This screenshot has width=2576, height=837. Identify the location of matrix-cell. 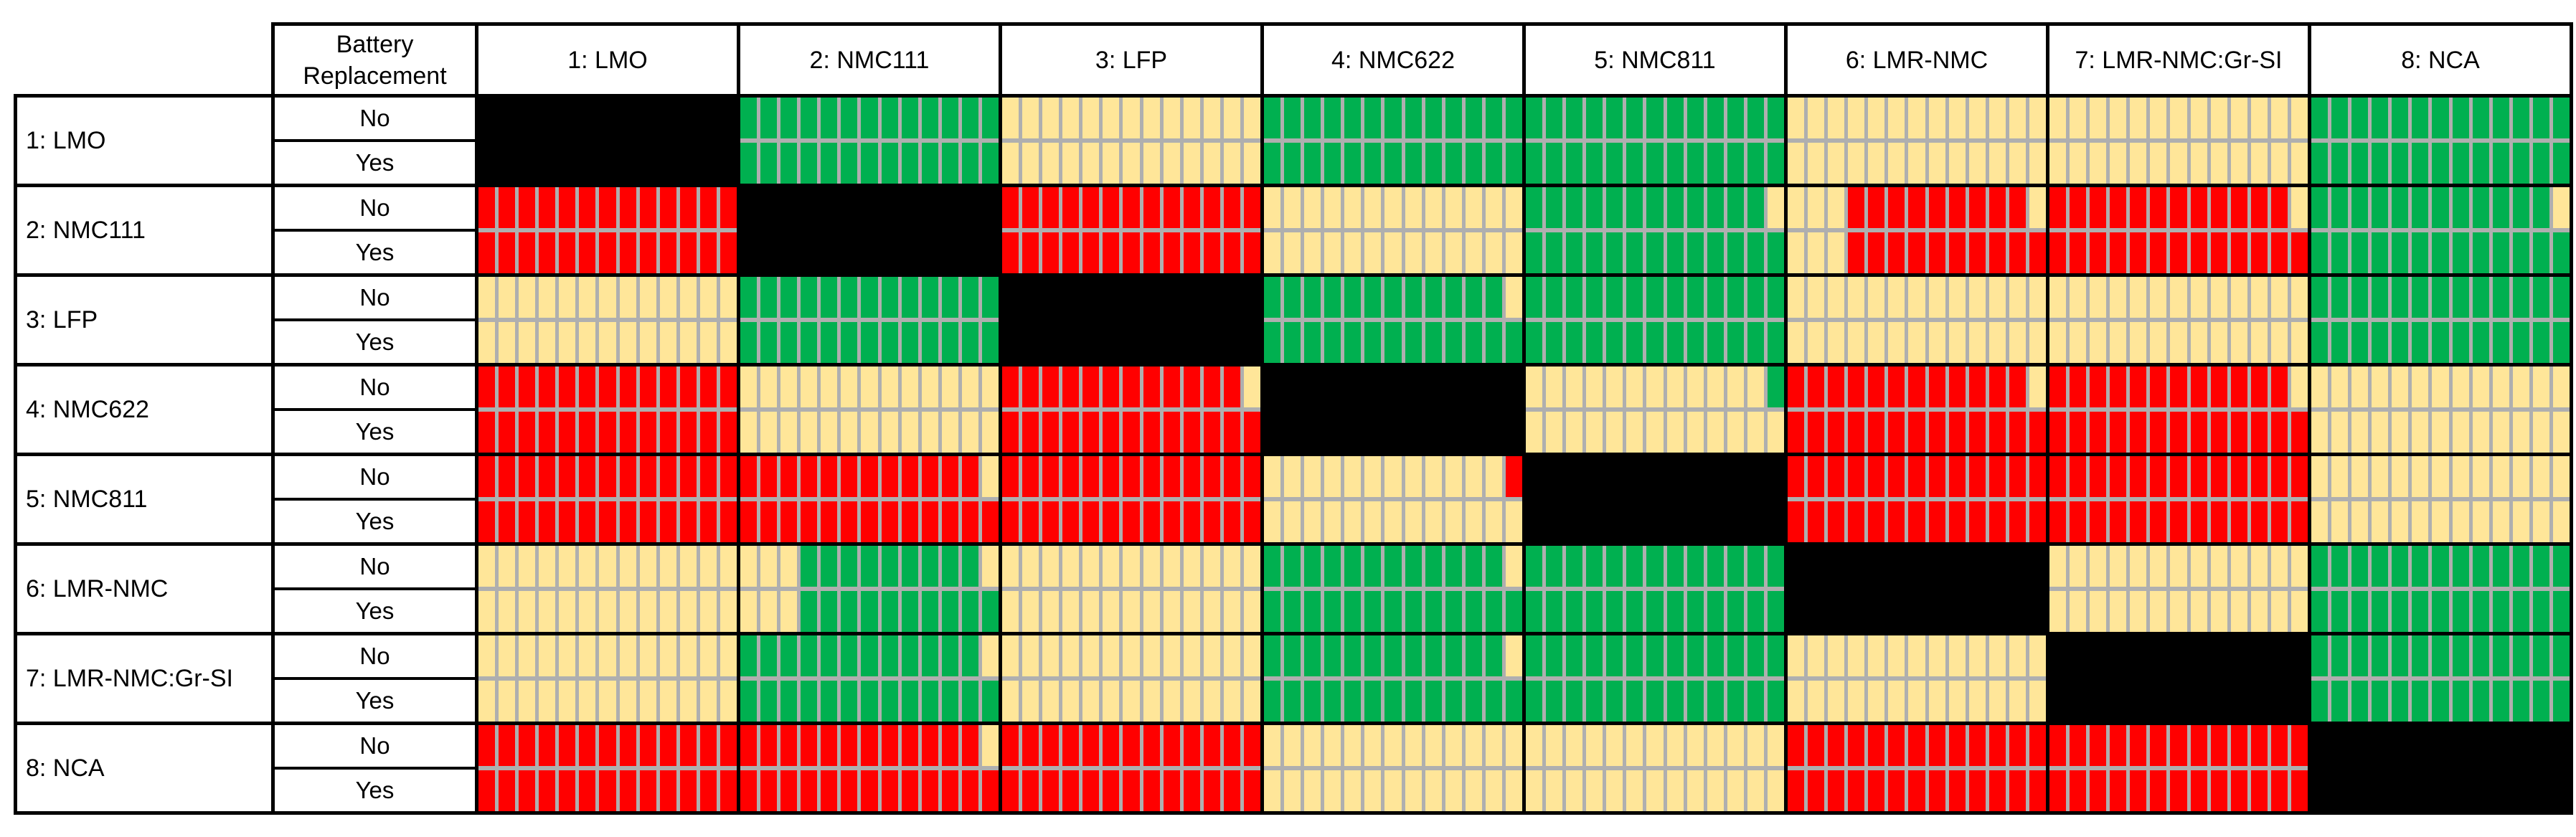
(2178, 410).